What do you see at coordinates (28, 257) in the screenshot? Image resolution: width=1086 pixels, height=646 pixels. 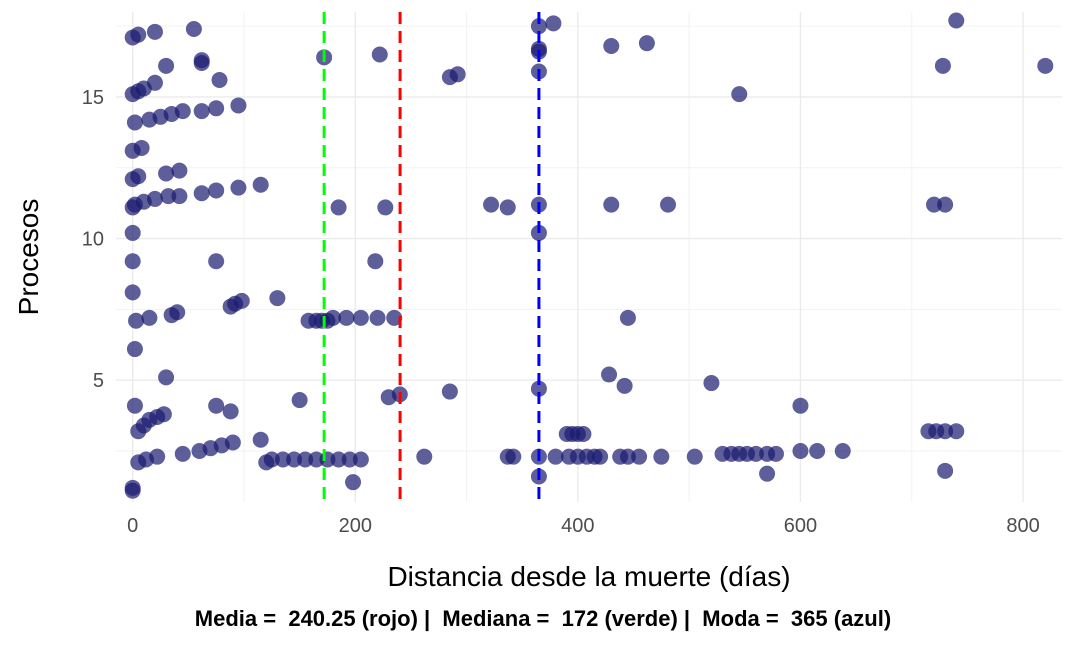 I see `y-axis-title: Procesos` at bounding box center [28, 257].